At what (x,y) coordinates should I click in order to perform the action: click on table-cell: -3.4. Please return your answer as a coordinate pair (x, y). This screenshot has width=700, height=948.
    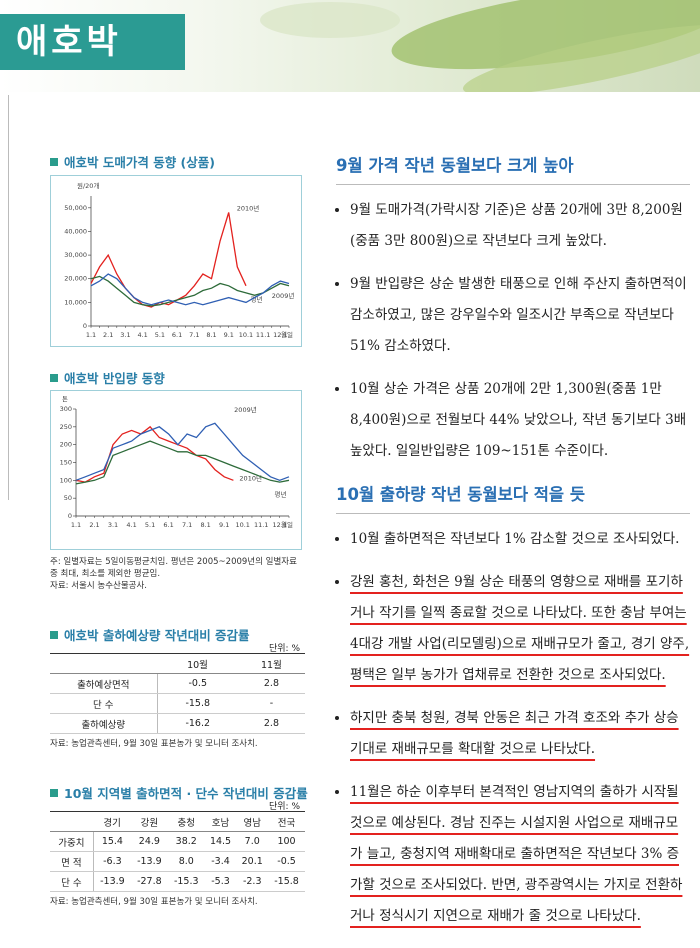
    Looking at the image, I should click on (220, 861).